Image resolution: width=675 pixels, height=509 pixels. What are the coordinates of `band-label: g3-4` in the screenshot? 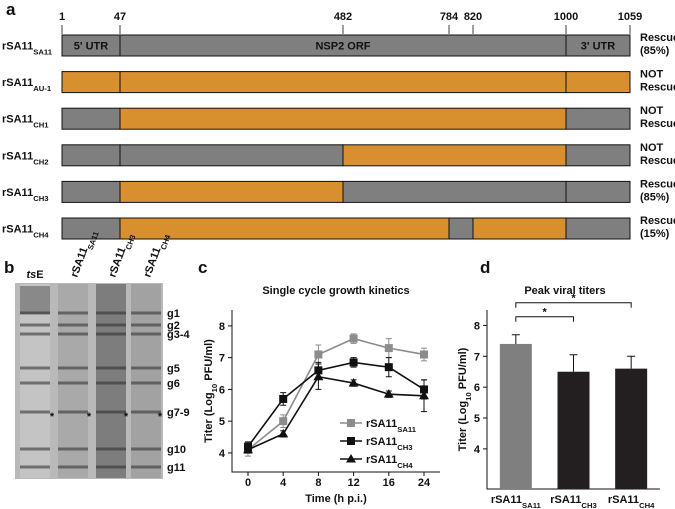 It's located at (179, 335).